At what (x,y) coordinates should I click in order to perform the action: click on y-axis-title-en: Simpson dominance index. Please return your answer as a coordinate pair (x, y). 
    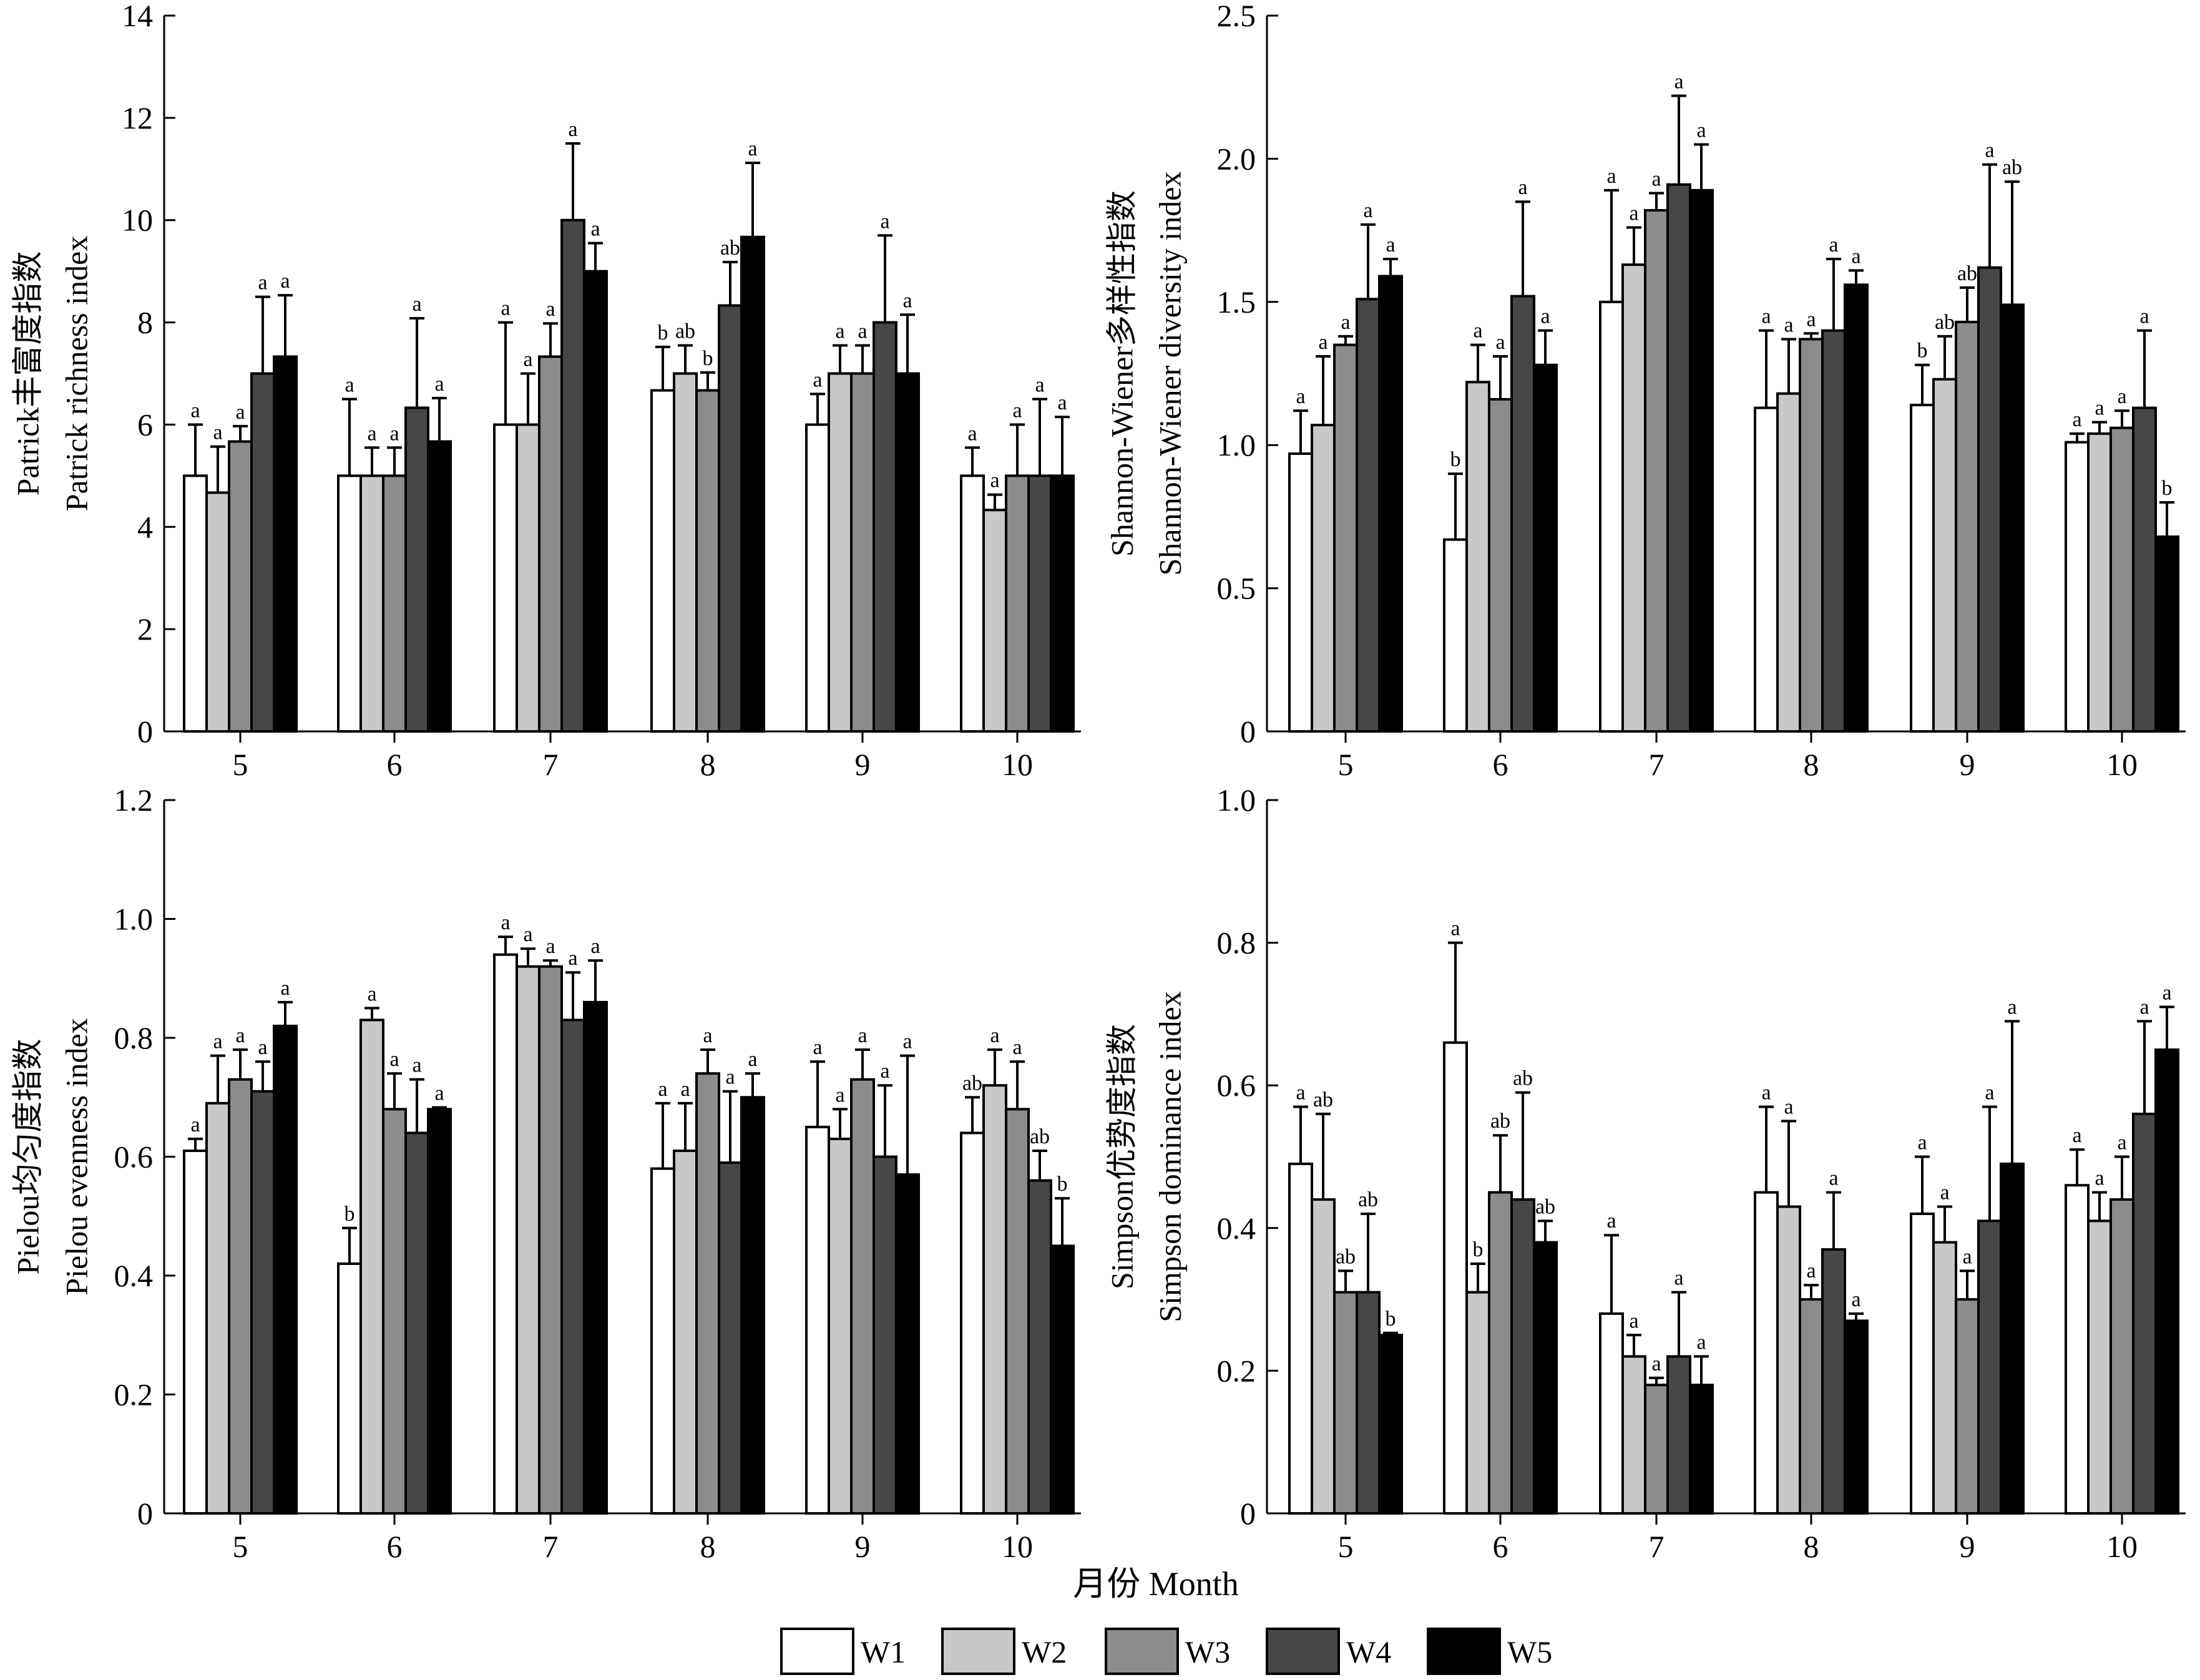
    Looking at the image, I should click on (1169, 1156).